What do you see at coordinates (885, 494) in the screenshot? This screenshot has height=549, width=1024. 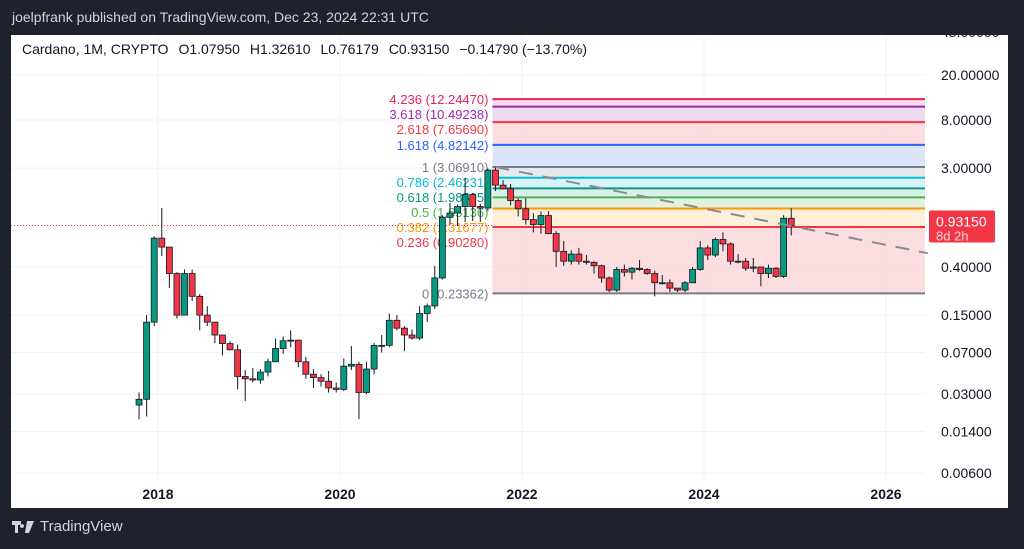 I see `x-axis-tick-label: 2026` at bounding box center [885, 494].